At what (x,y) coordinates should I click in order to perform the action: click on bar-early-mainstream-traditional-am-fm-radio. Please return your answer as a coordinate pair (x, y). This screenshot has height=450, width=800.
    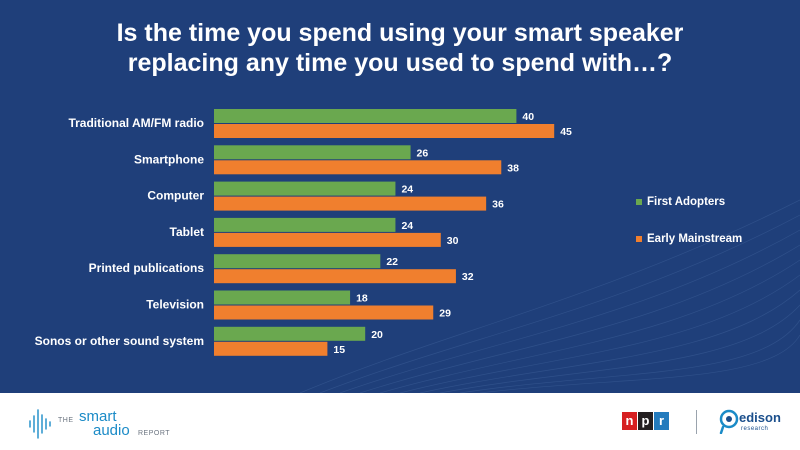
    Looking at the image, I should click on (384, 131).